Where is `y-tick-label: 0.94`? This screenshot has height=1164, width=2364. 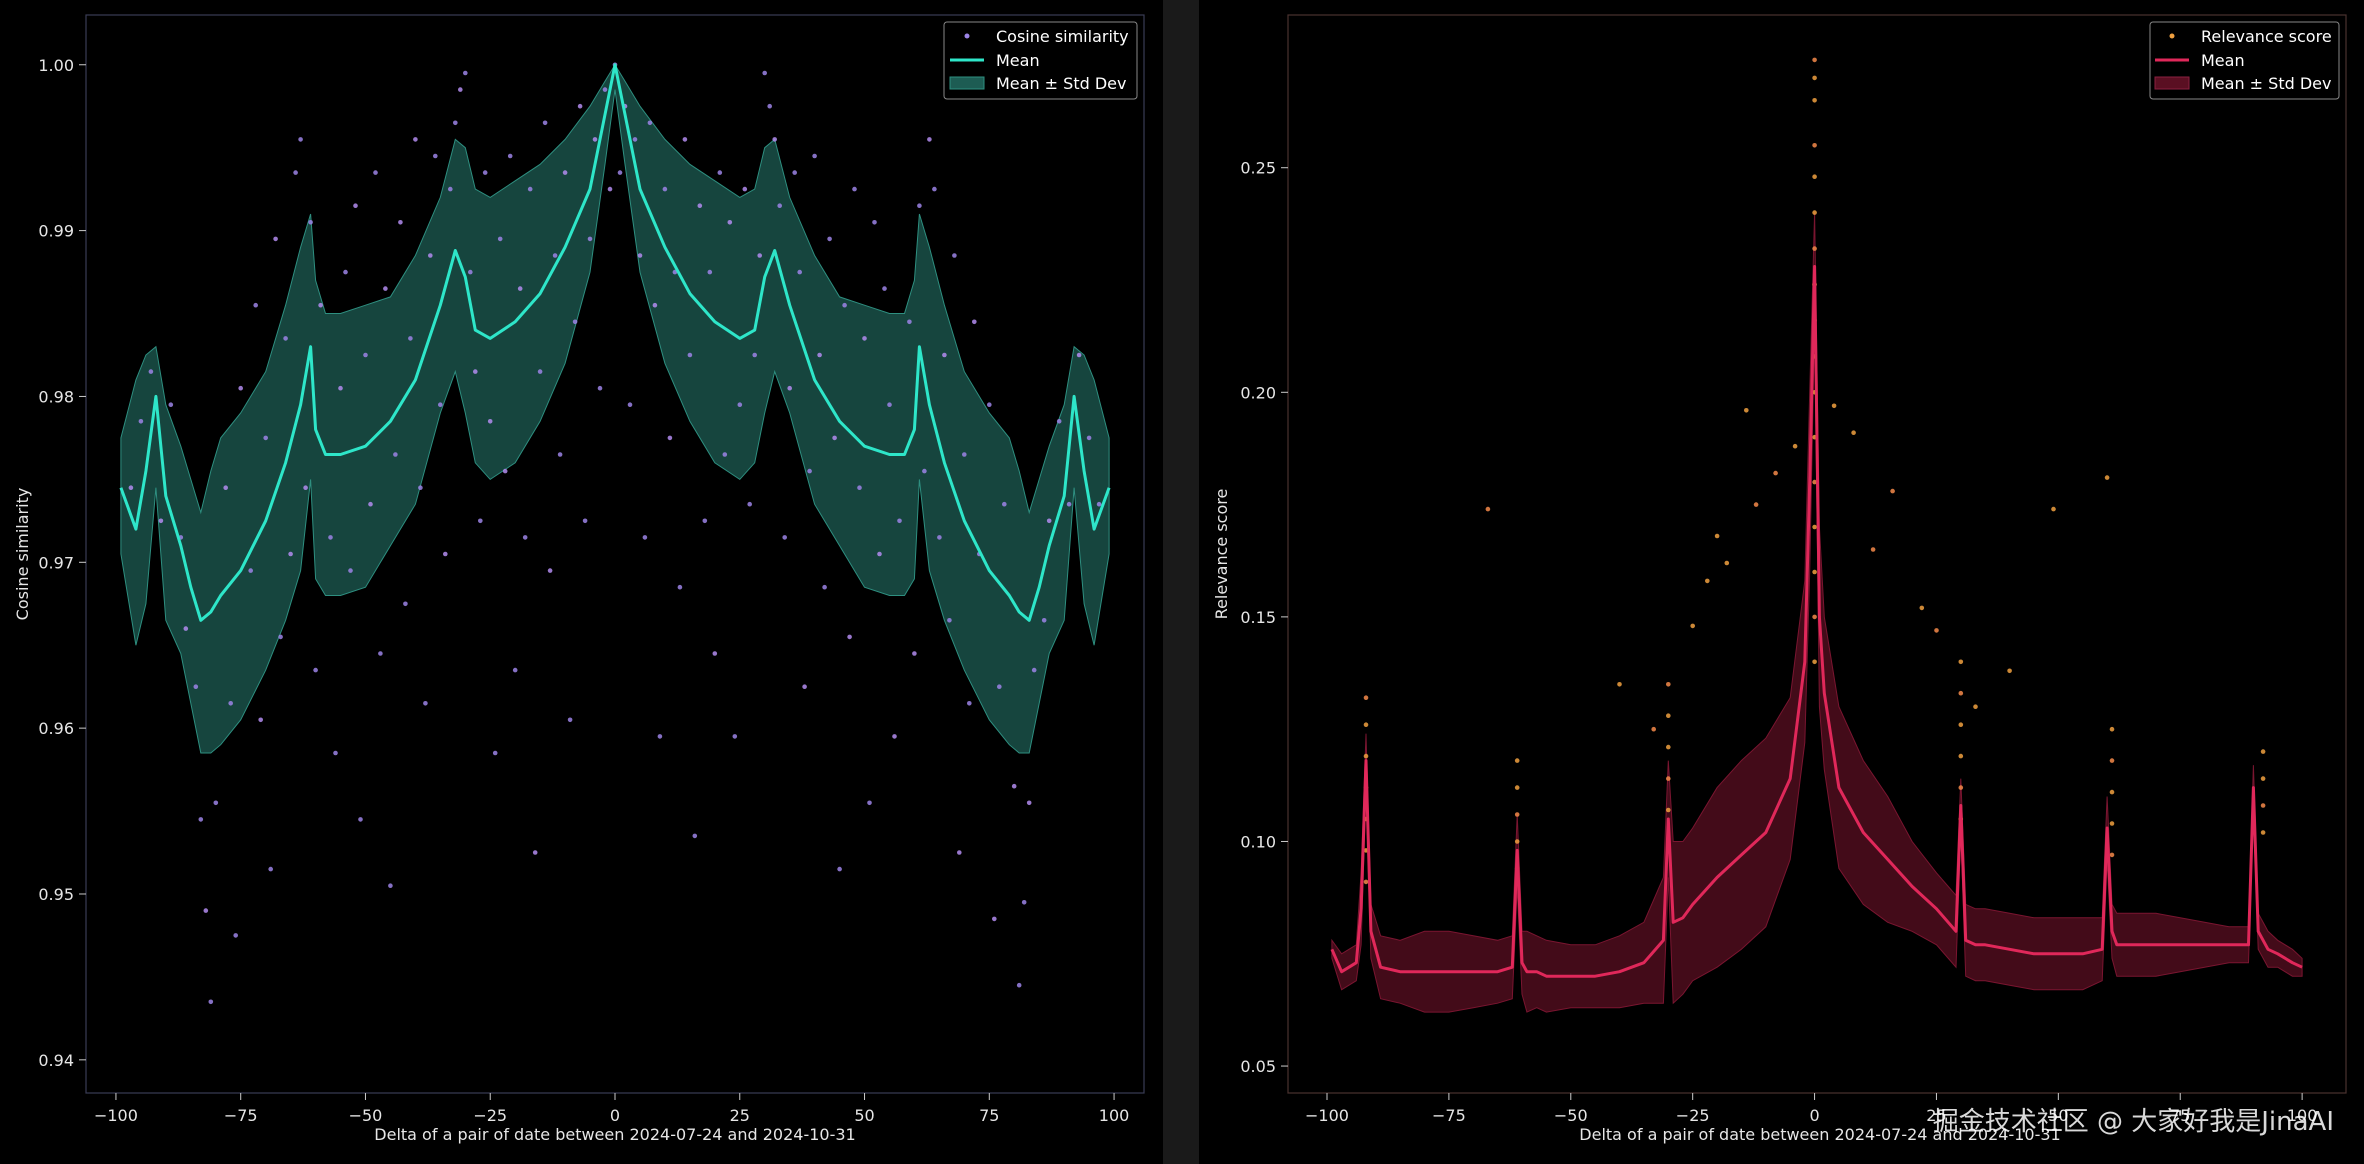 y-tick-label: 0.94 is located at coordinates (56, 1060).